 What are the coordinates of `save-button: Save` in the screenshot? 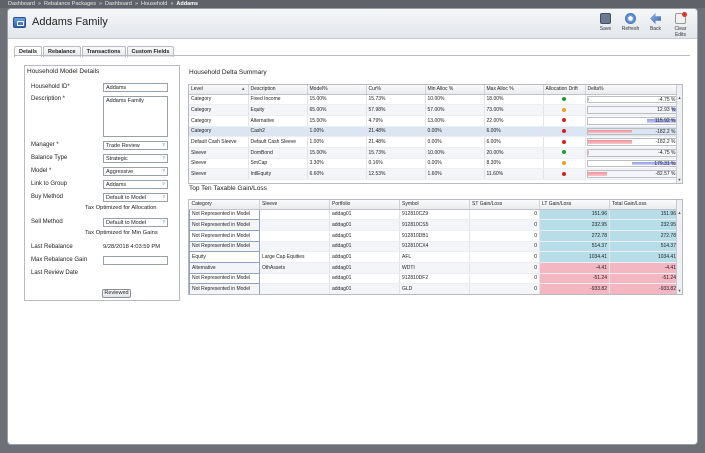 It's located at (605, 25).